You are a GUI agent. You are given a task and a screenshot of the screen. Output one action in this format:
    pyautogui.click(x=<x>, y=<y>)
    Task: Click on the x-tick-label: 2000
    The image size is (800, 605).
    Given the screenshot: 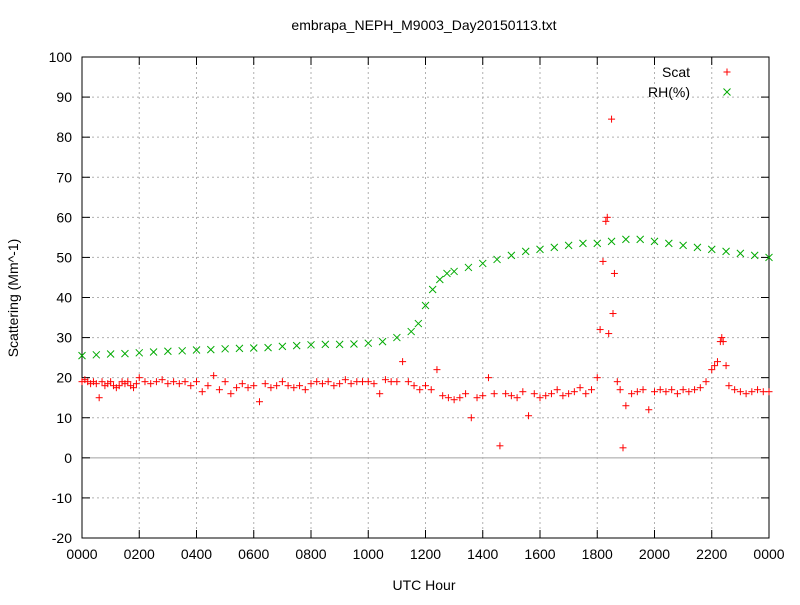 What is the action you would take?
    pyautogui.click(x=654, y=554)
    